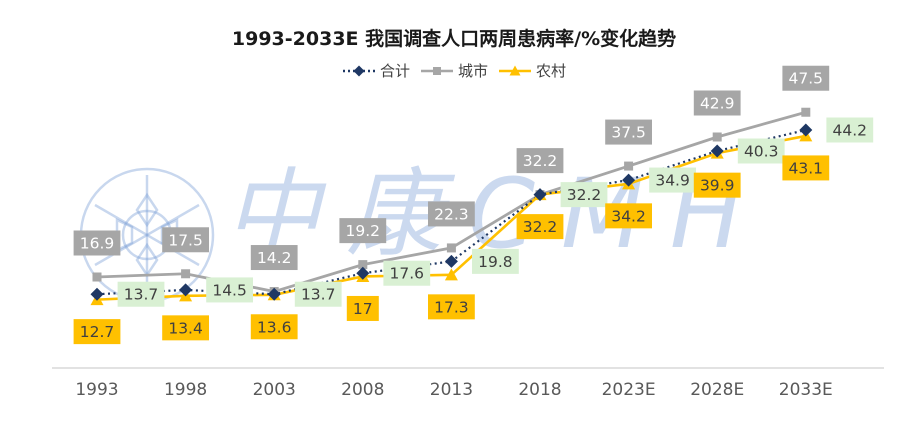 The height and width of the screenshot is (422, 908). I want to click on rural-data-label: 12.7, so click(97, 332).